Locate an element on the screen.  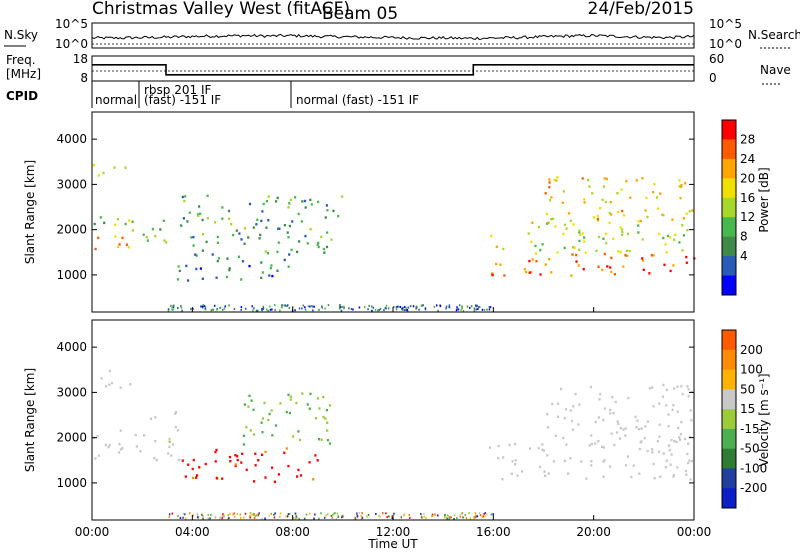
y-tick-label: 2000 is located at coordinates (71, 230).